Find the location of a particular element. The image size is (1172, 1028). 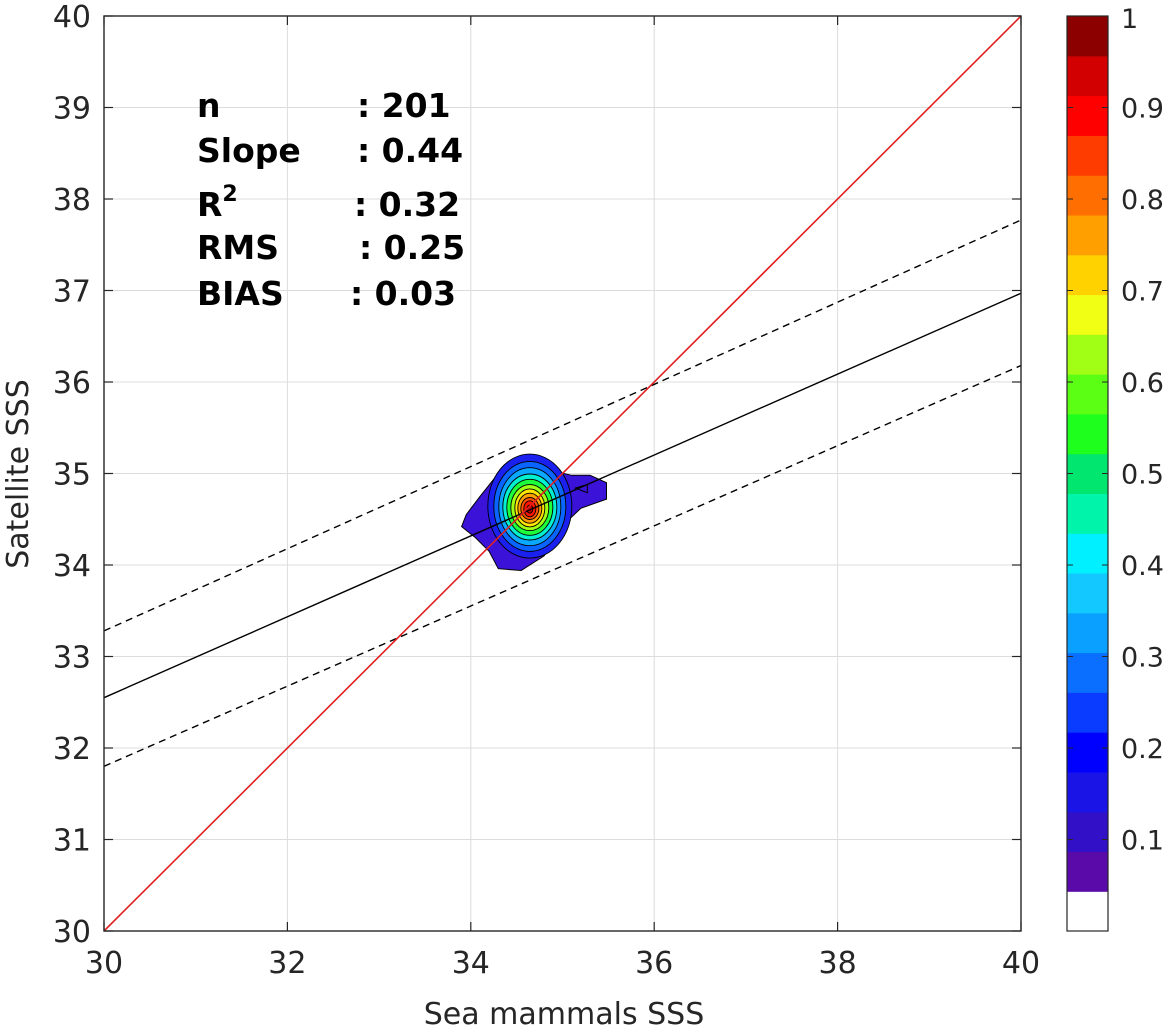

x-tick-label: 38 is located at coordinates (838, 963).